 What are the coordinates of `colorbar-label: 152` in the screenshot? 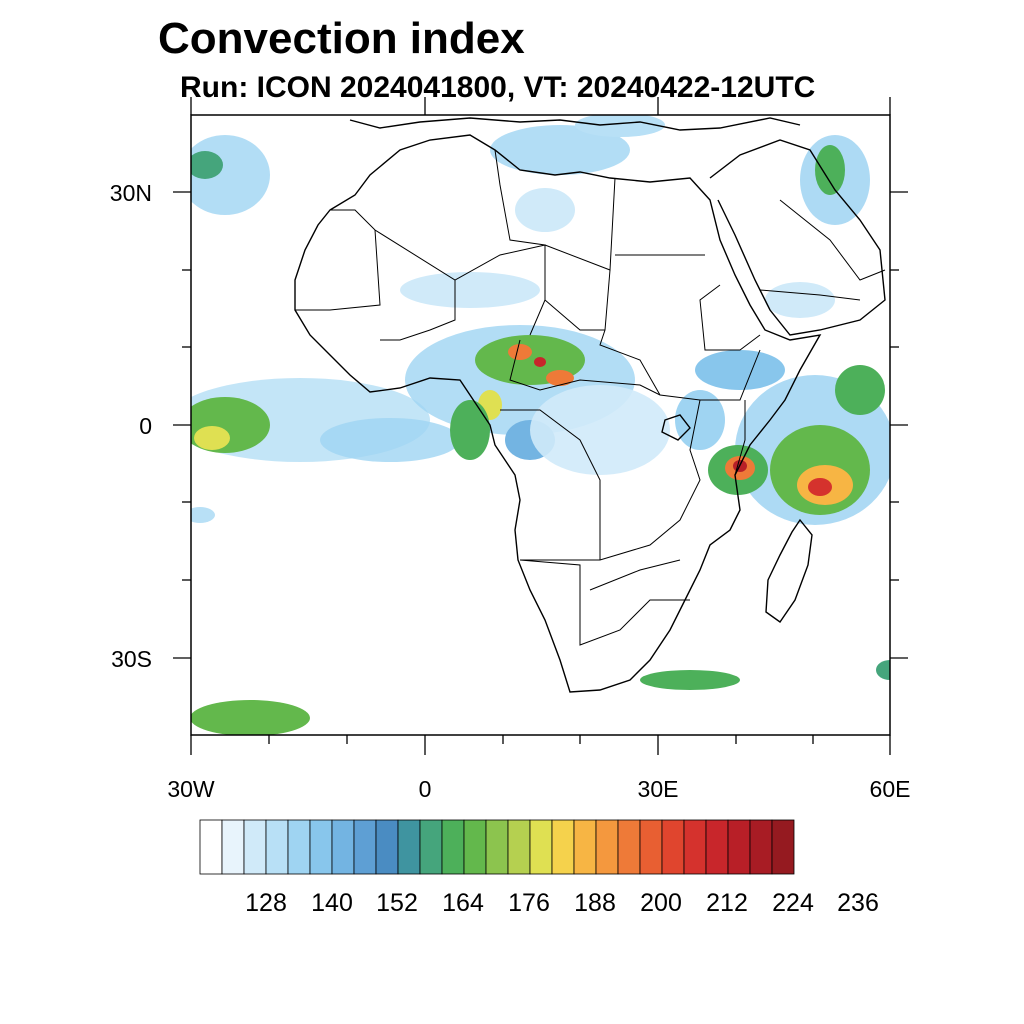 It's located at (397, 903).